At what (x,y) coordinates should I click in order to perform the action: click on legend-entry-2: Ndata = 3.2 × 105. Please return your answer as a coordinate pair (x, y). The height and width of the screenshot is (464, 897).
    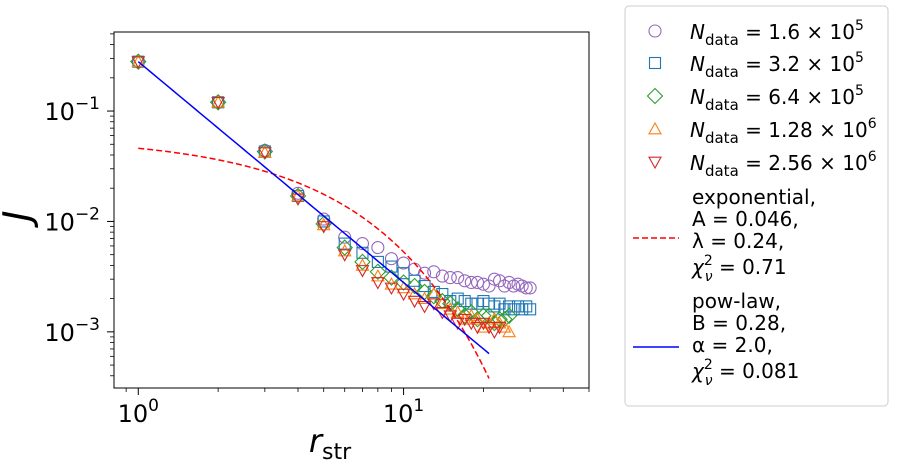
    Looking at the image, I should click on (756, 65).